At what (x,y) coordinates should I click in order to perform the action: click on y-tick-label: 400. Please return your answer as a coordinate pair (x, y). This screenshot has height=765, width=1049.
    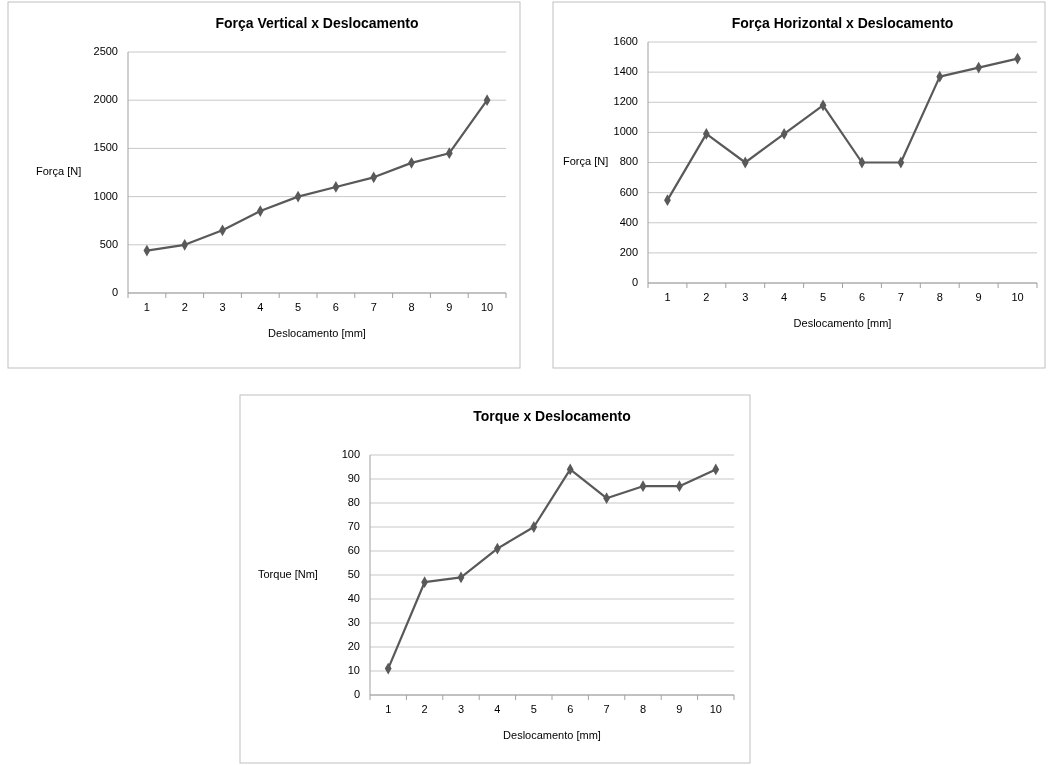
    Looking at the image, I should click on (628, 221).